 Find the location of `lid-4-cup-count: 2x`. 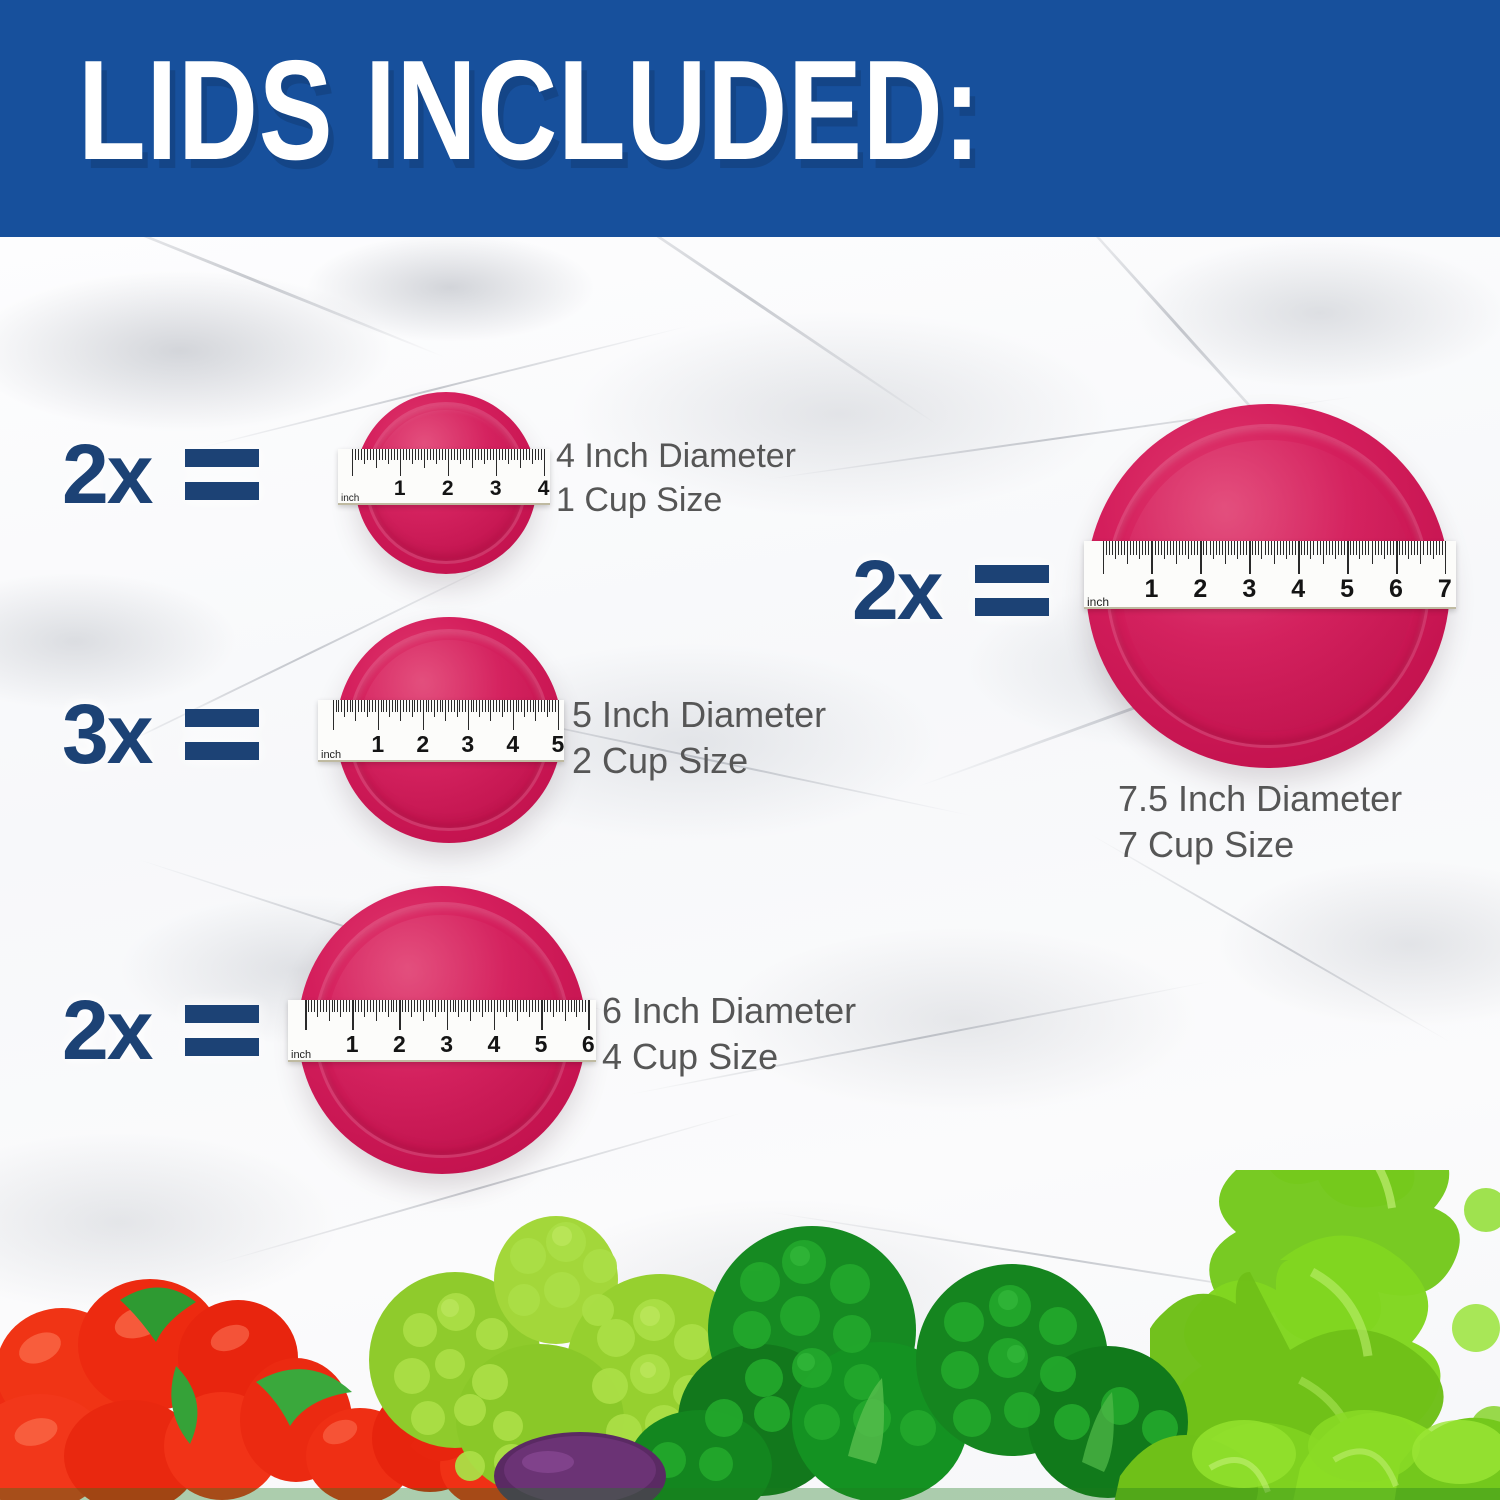

lid-4-cup-count: 2x is located at coordinates (107, 1030).